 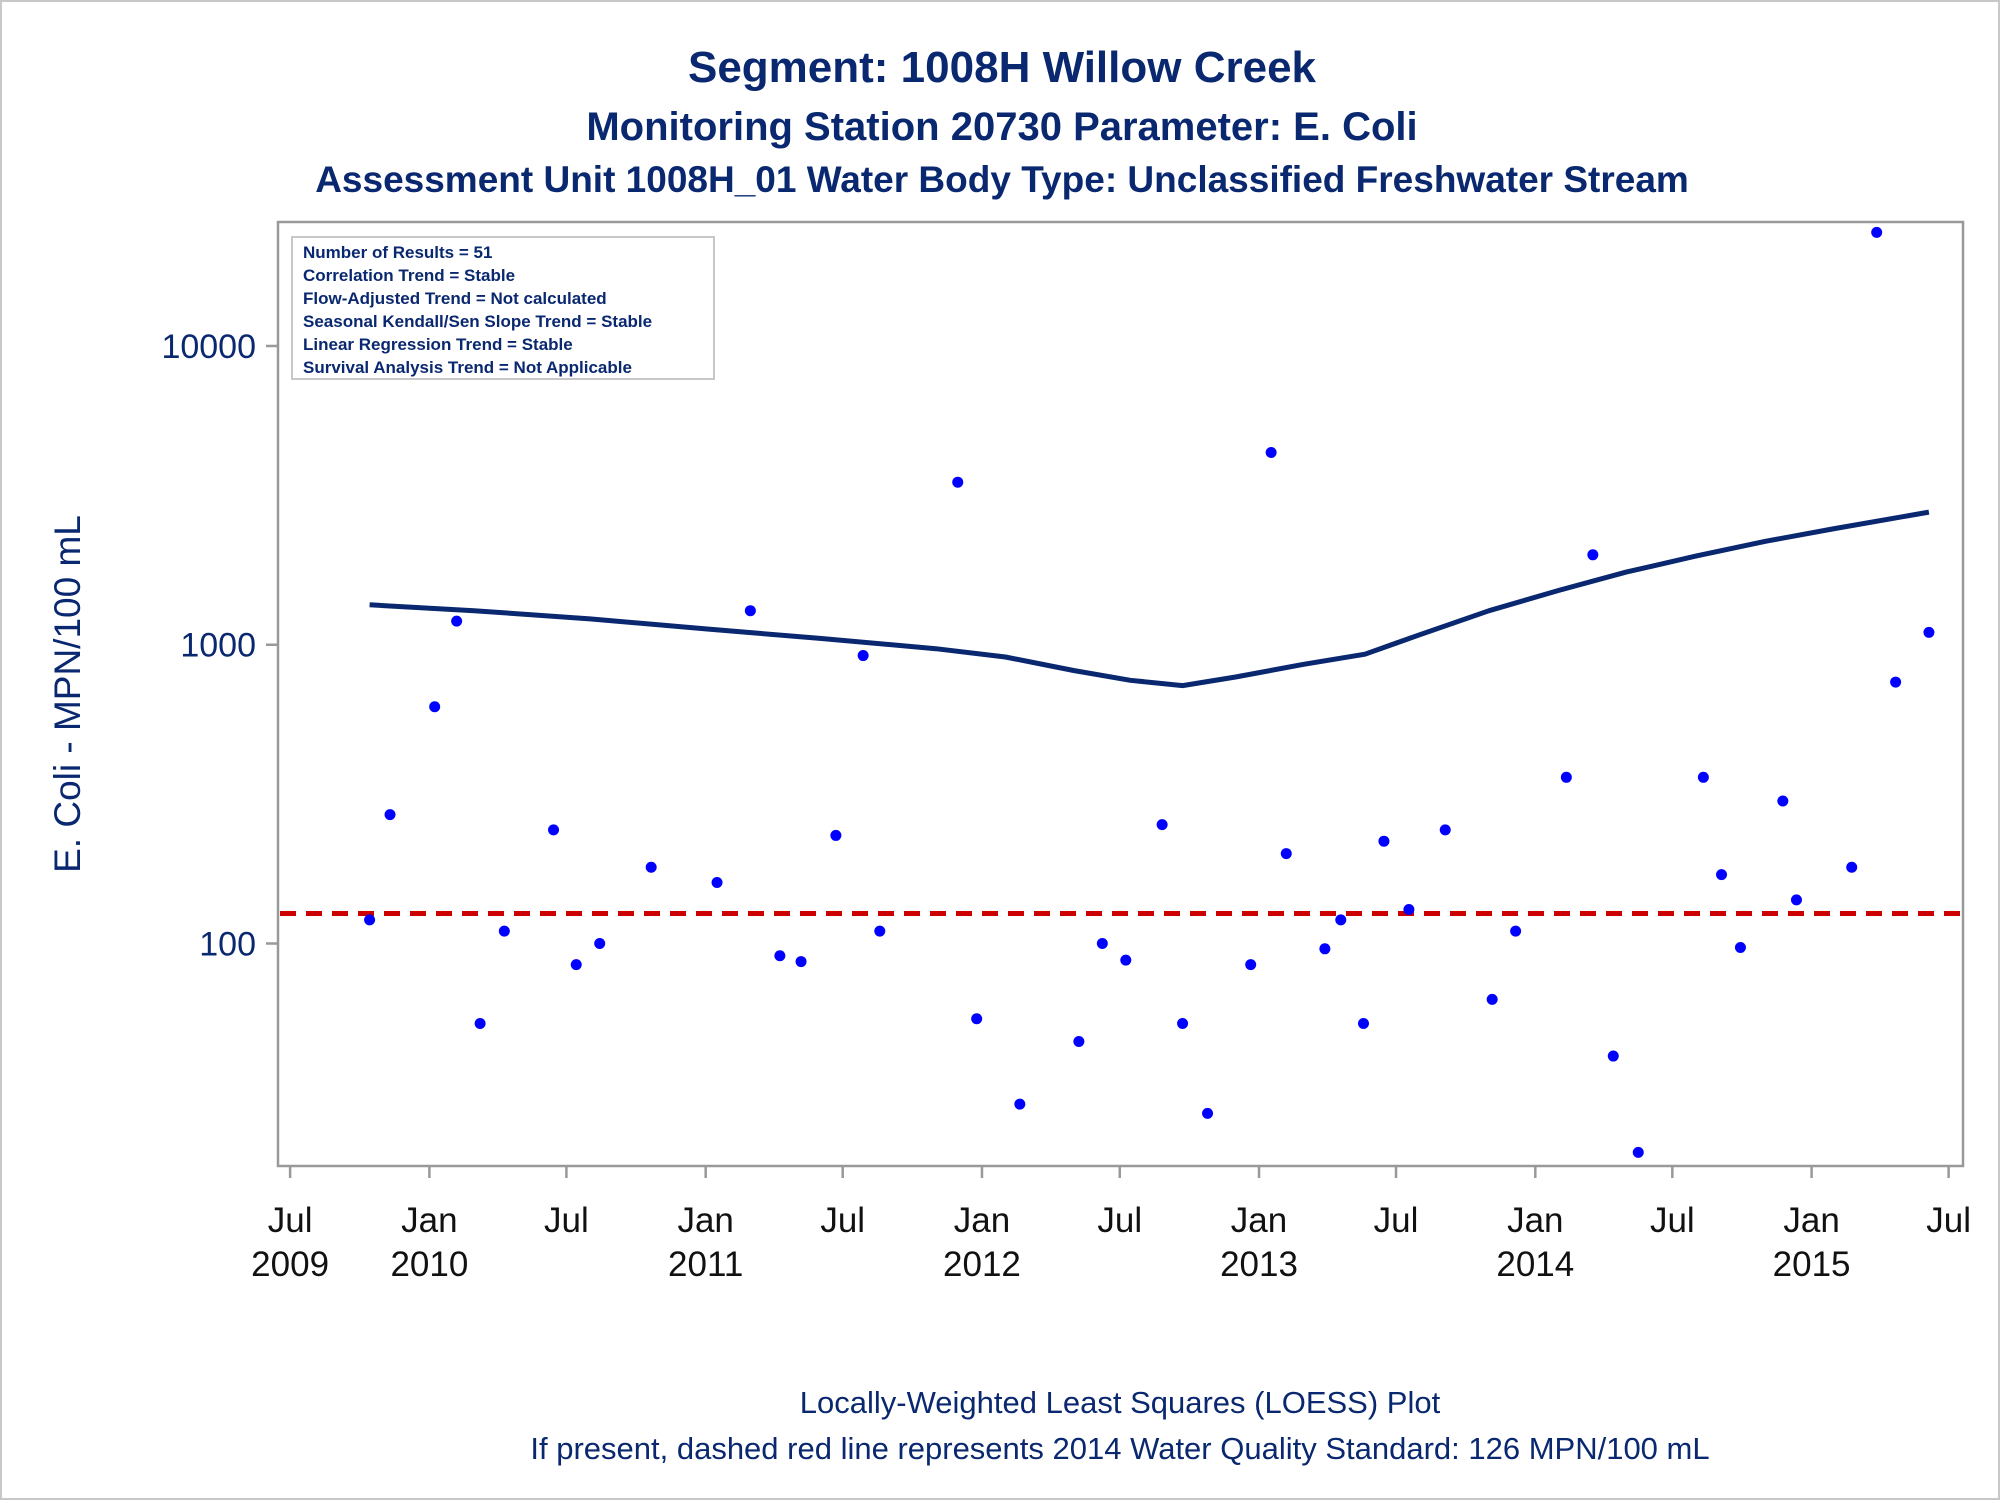 What do you see at coordinates (438, 344) in the screenshot?
I see `info-line: Linear Regression Trend = Stable` at bounding box center [438, 344].